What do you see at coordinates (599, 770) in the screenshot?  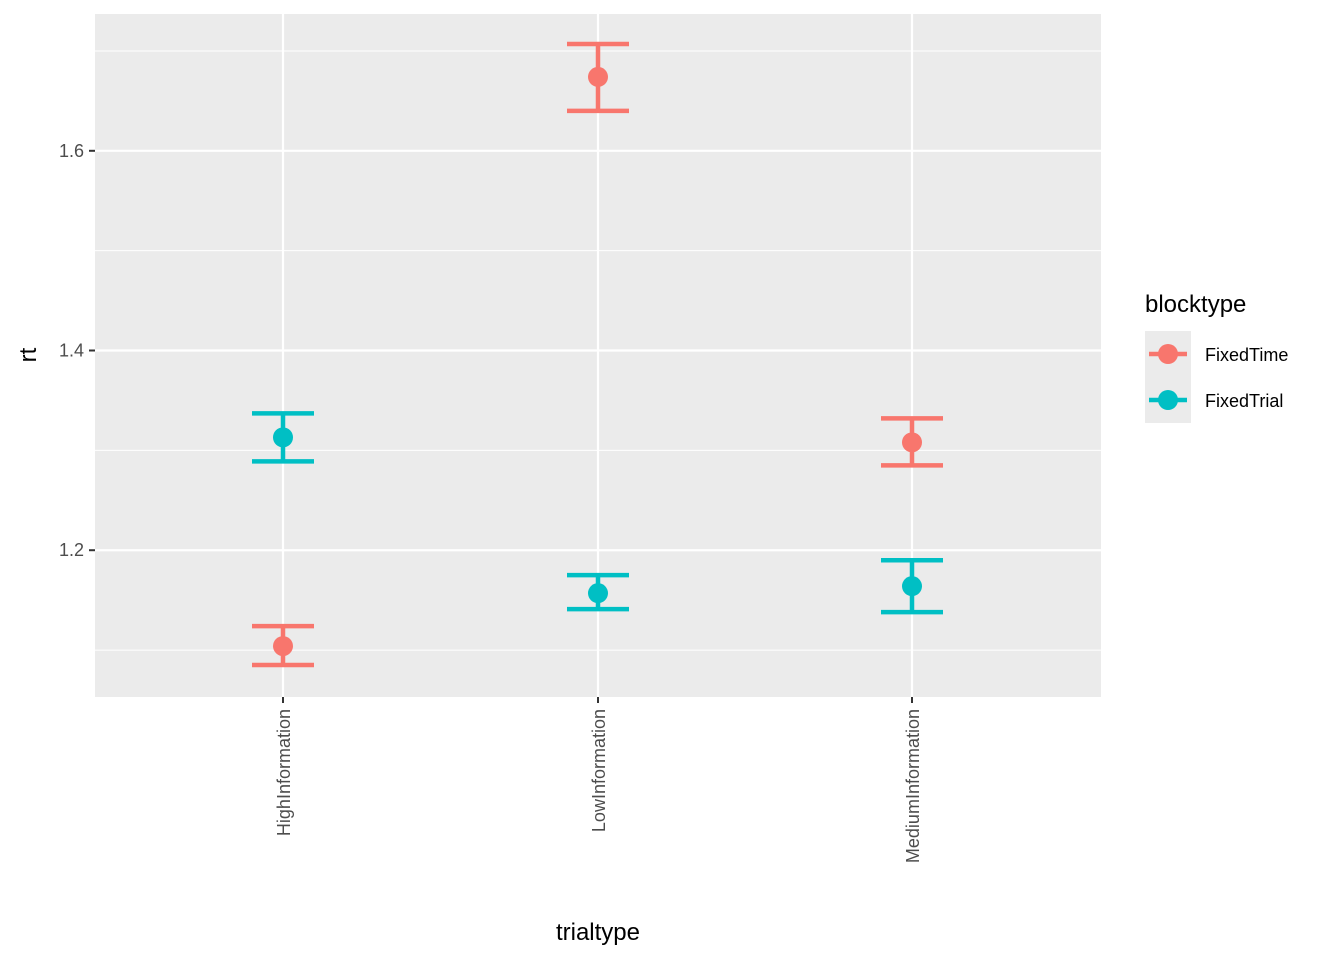 I see `x-tick-label: LowInformation` at bounding box center [599, 770].